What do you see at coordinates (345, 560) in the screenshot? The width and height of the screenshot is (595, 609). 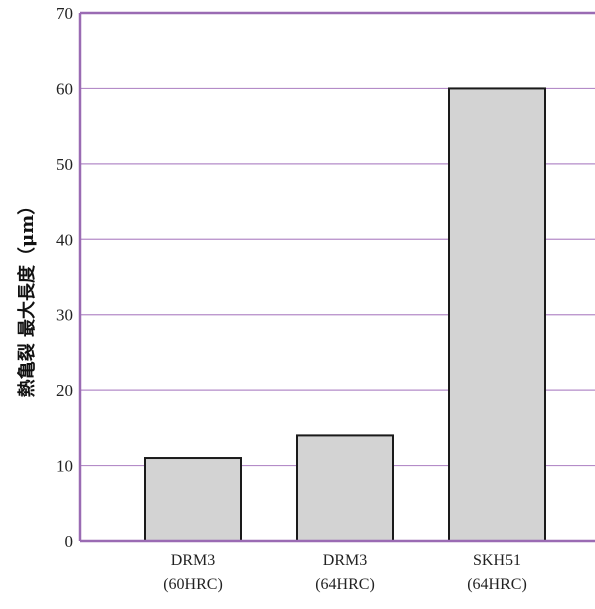 I see `x-category-label-1: DRM3` at bounding box center [345, 560].